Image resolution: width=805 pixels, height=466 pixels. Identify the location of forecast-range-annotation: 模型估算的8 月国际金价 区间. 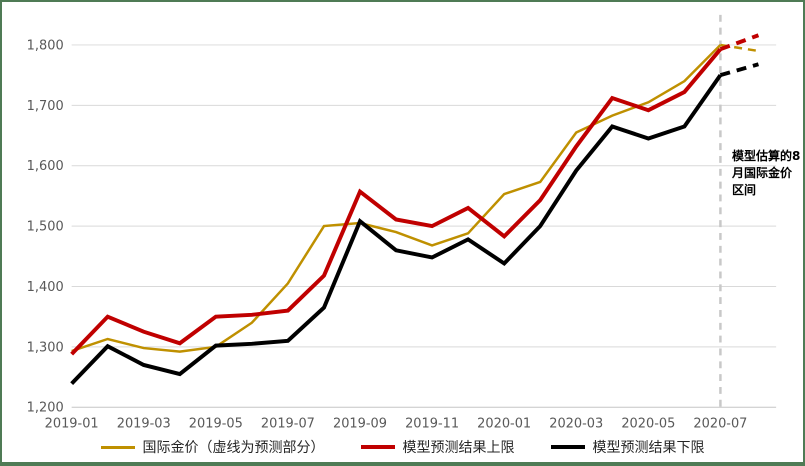
(766, 173).